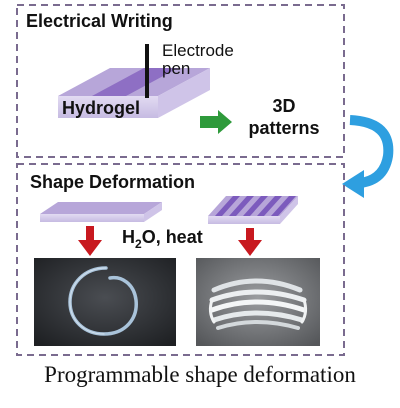  Describe the element at coordinates (216, 122) in the screenshot. I see `arrow-right-icon` at that location.